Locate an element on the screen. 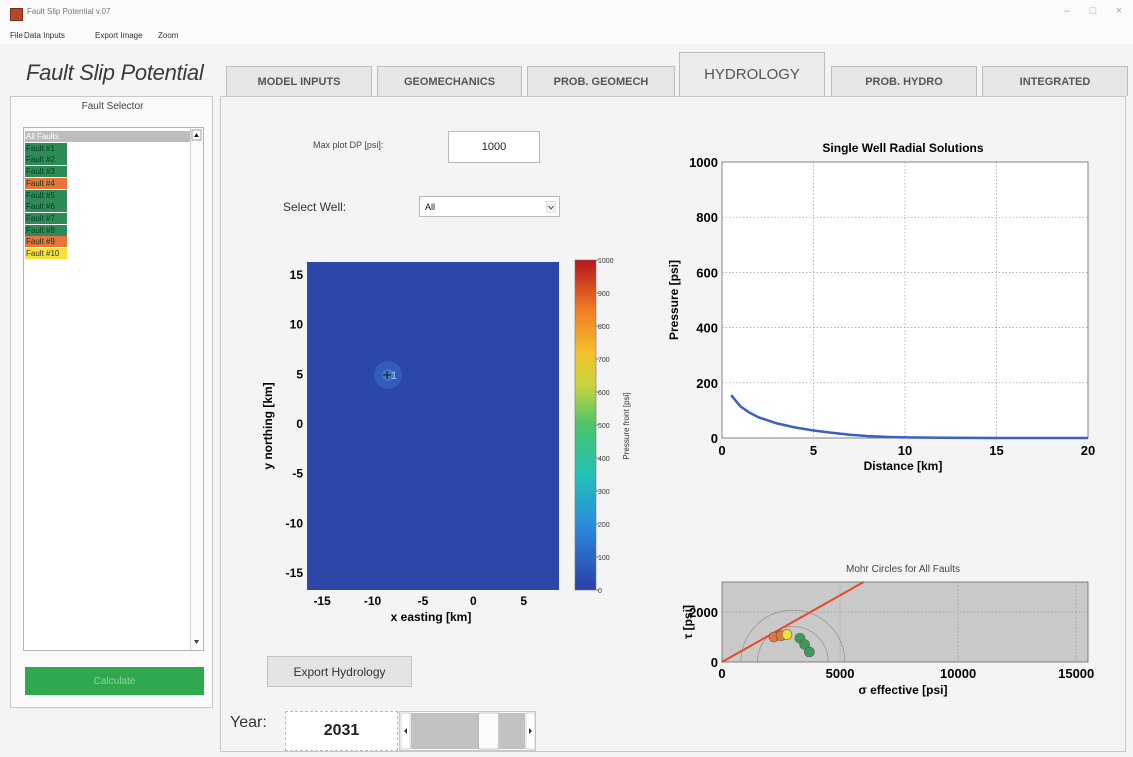 This screenshot has height=757, width=1133. colorbar-tick-label: 300 is located at coordinates (604, 492).